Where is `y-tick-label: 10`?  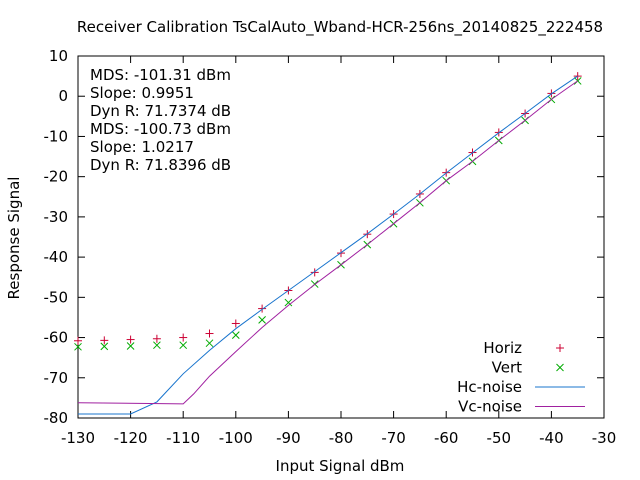
y-tick-label: 10 is located at coordinates (58, 56).